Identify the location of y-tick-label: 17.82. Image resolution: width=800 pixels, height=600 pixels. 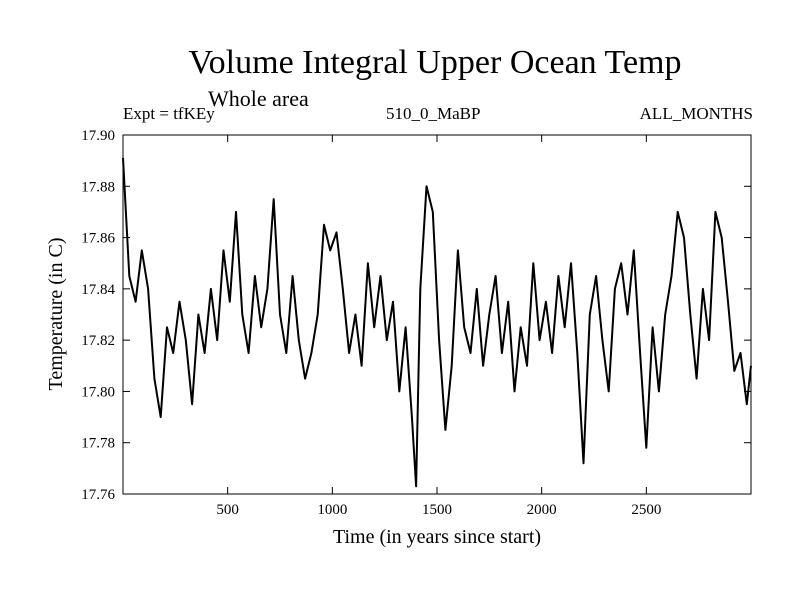
(98, 341).